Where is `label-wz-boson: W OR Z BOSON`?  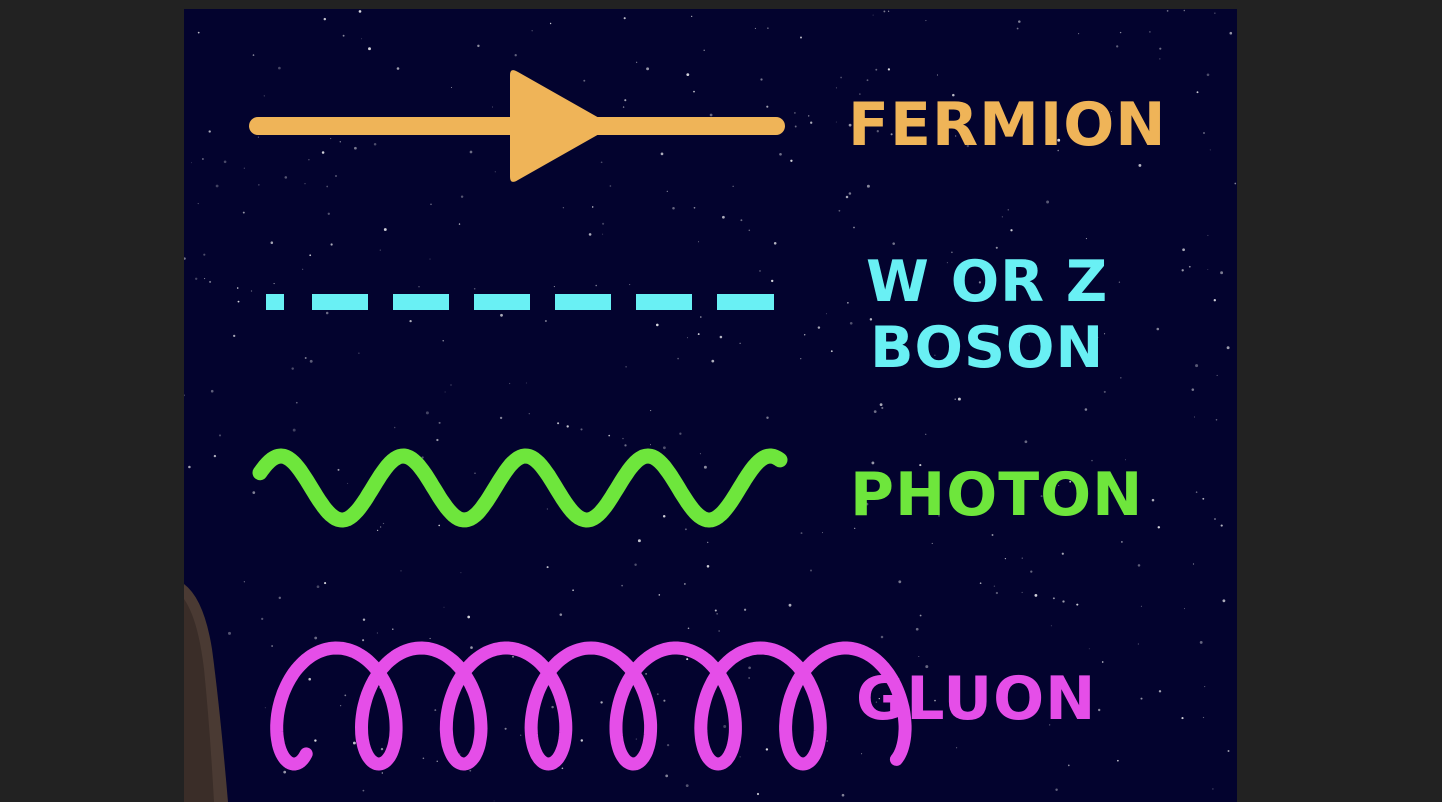
label-wz-boson: W OR Z BOSON is located at coordinates (987, 315).